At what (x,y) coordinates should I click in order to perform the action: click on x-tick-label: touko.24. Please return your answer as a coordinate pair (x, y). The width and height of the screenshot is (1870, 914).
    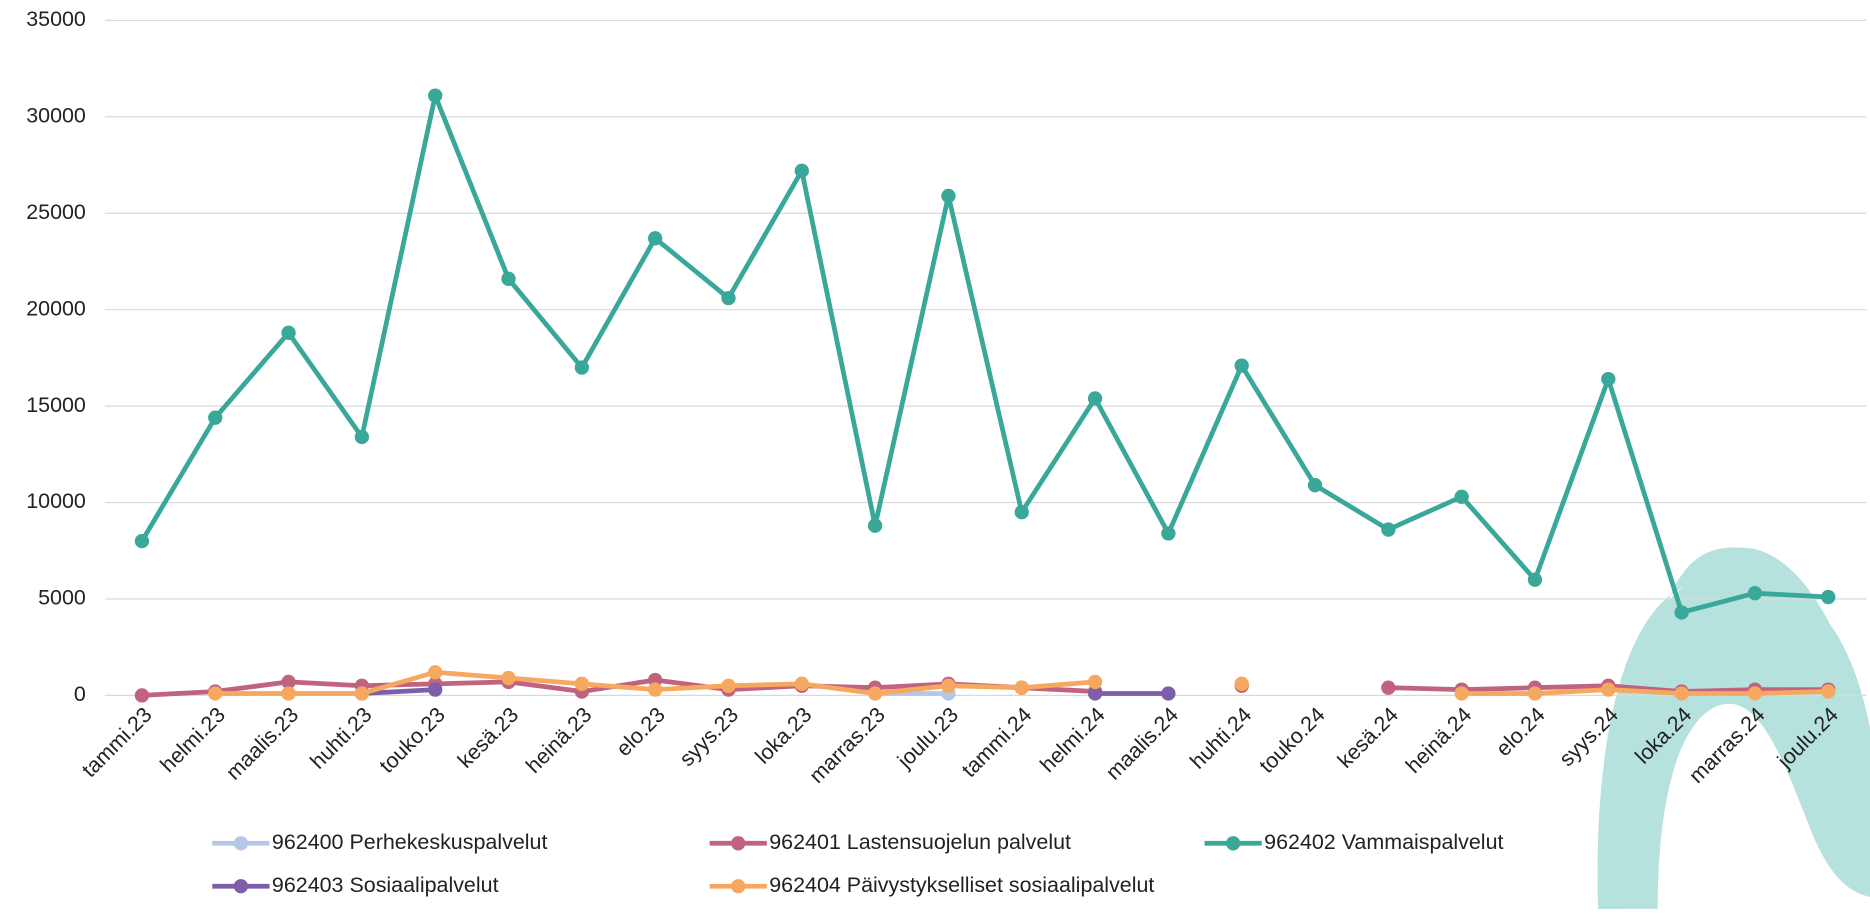
    Looking at the image, I should click on (1292, 740).